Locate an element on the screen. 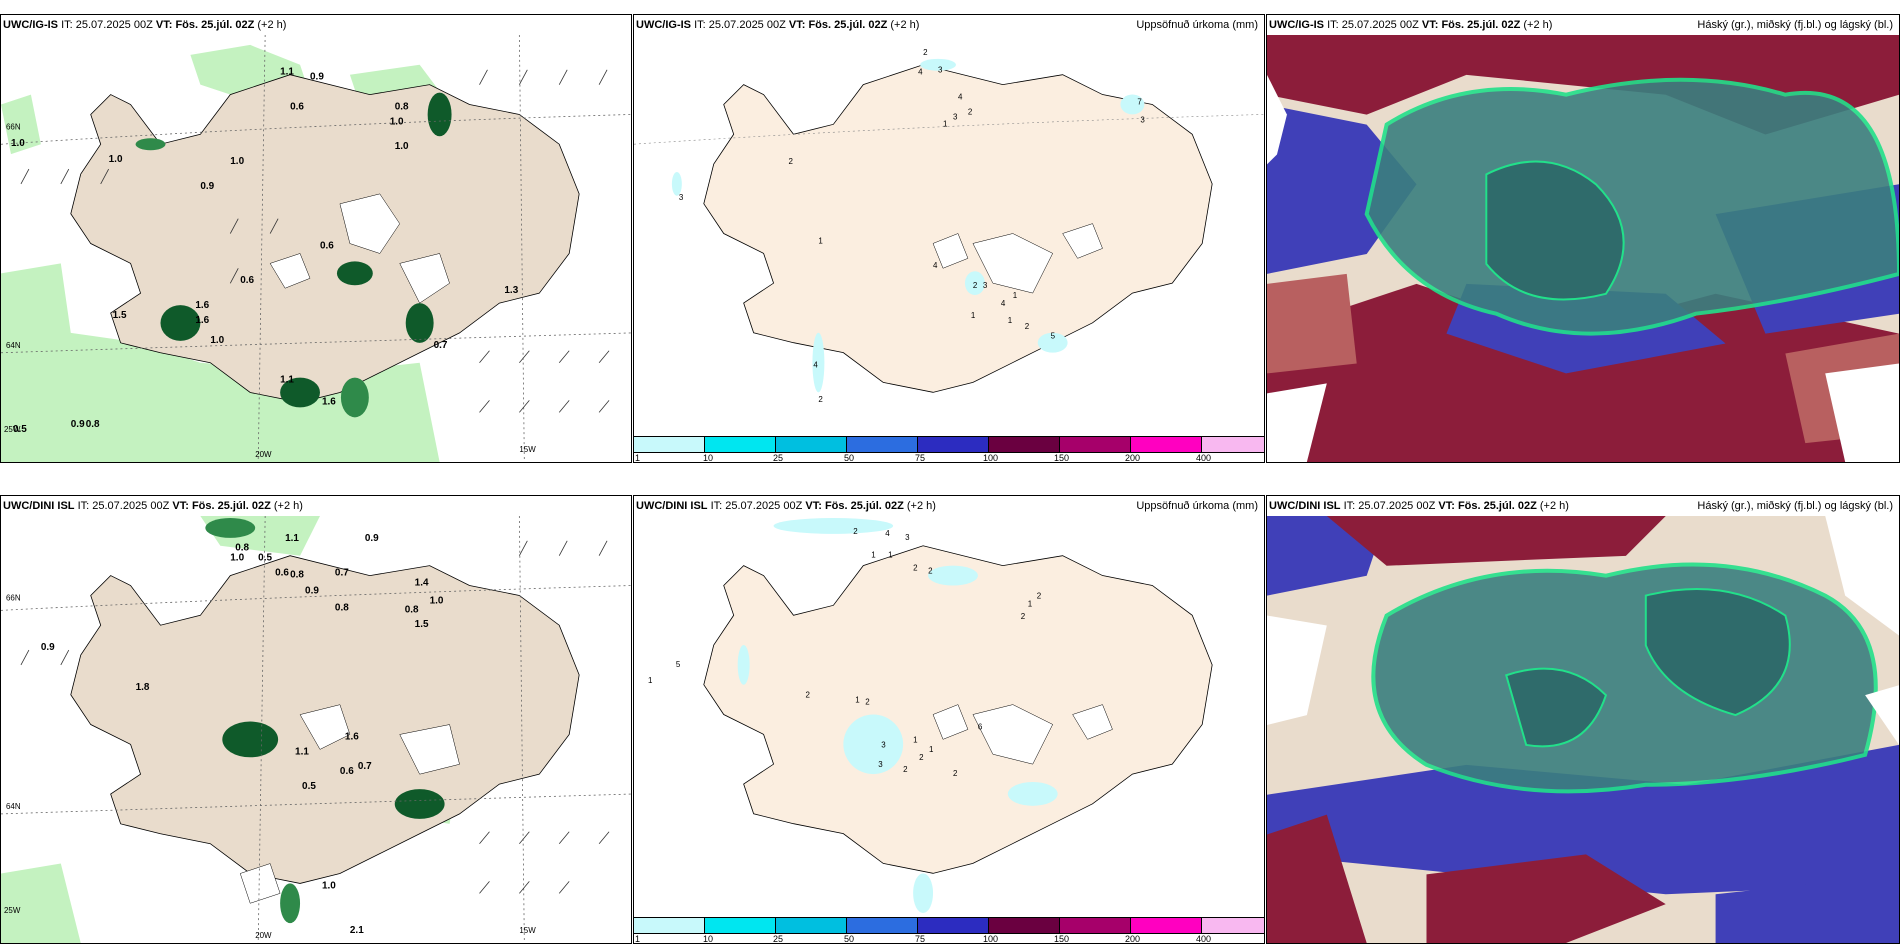  precip-label: 1.4 is located at coordinates (422, 583).